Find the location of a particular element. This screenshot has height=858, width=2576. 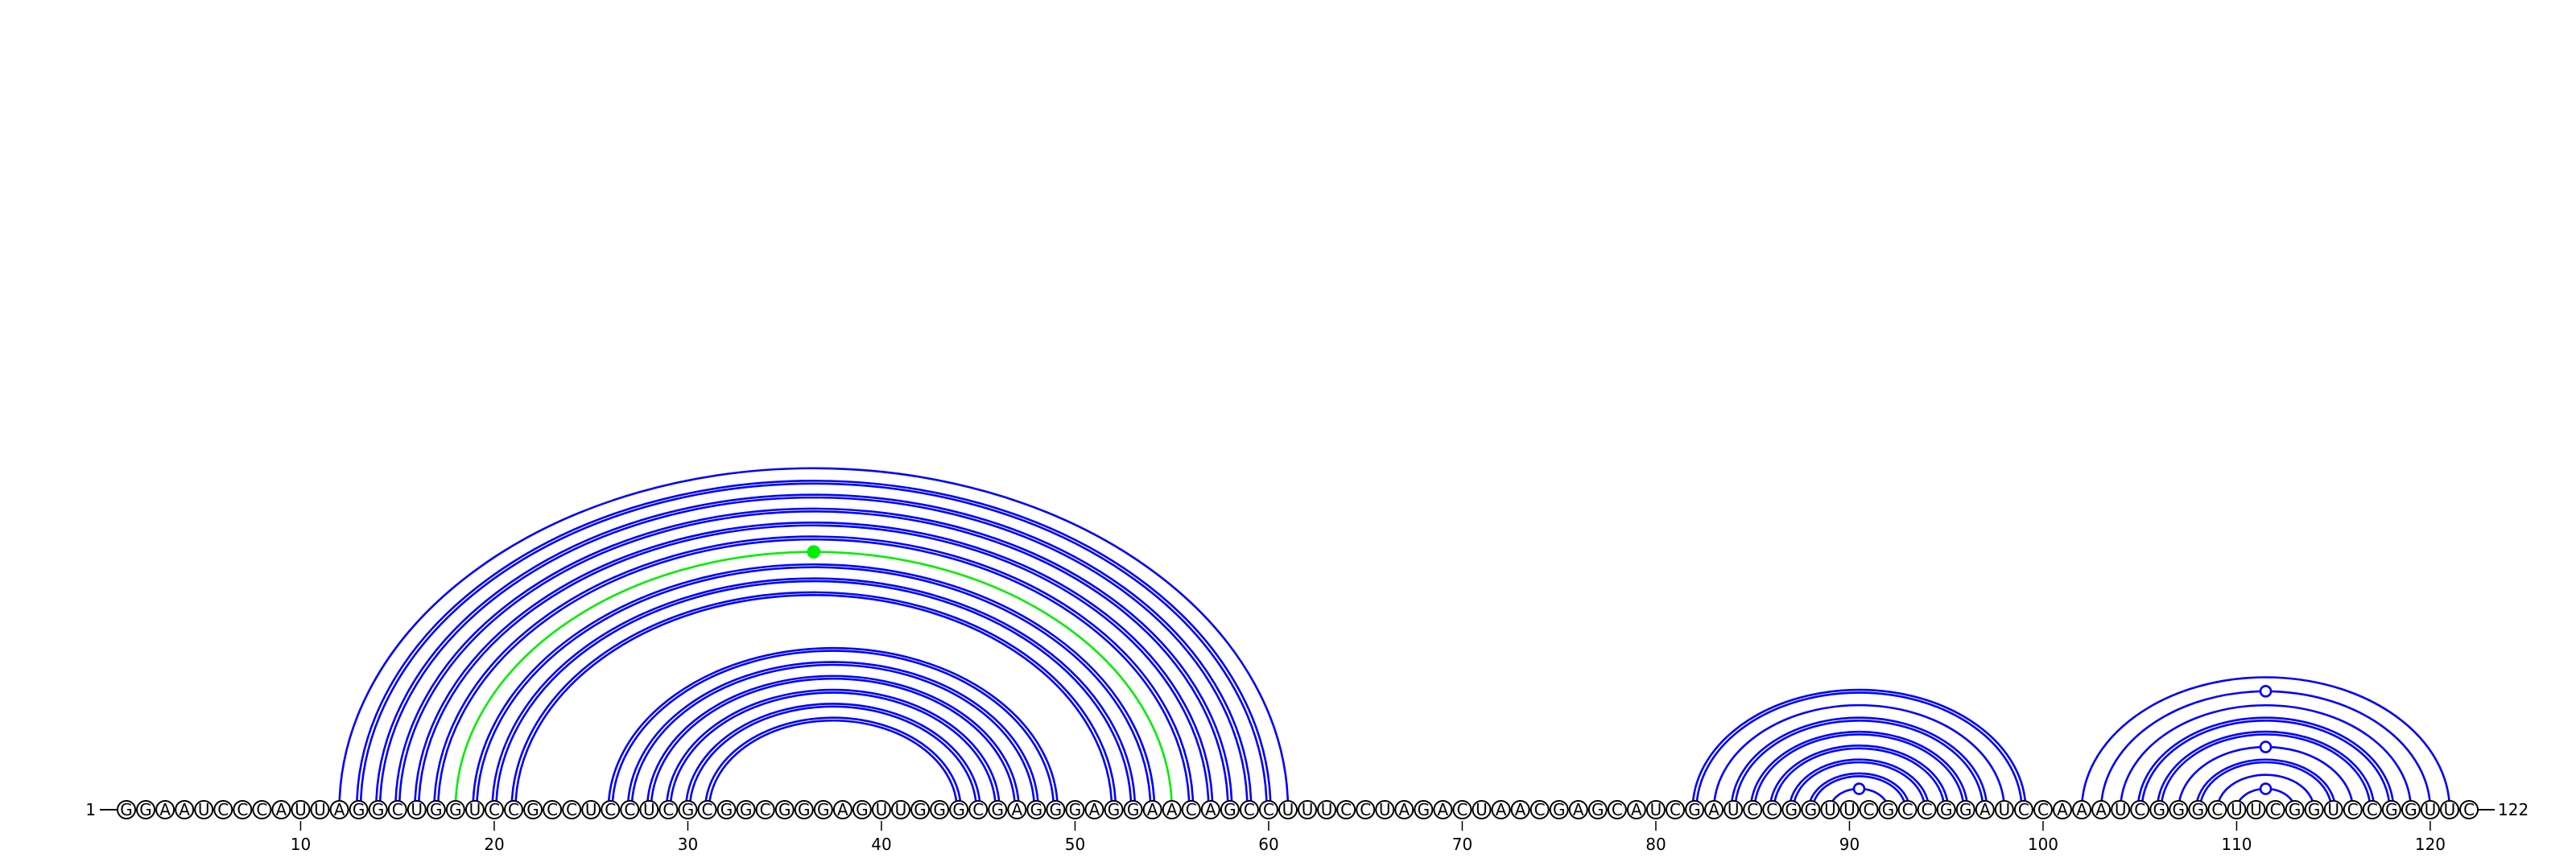

nucleotide-120: U is located at coordinates (2430, 809).